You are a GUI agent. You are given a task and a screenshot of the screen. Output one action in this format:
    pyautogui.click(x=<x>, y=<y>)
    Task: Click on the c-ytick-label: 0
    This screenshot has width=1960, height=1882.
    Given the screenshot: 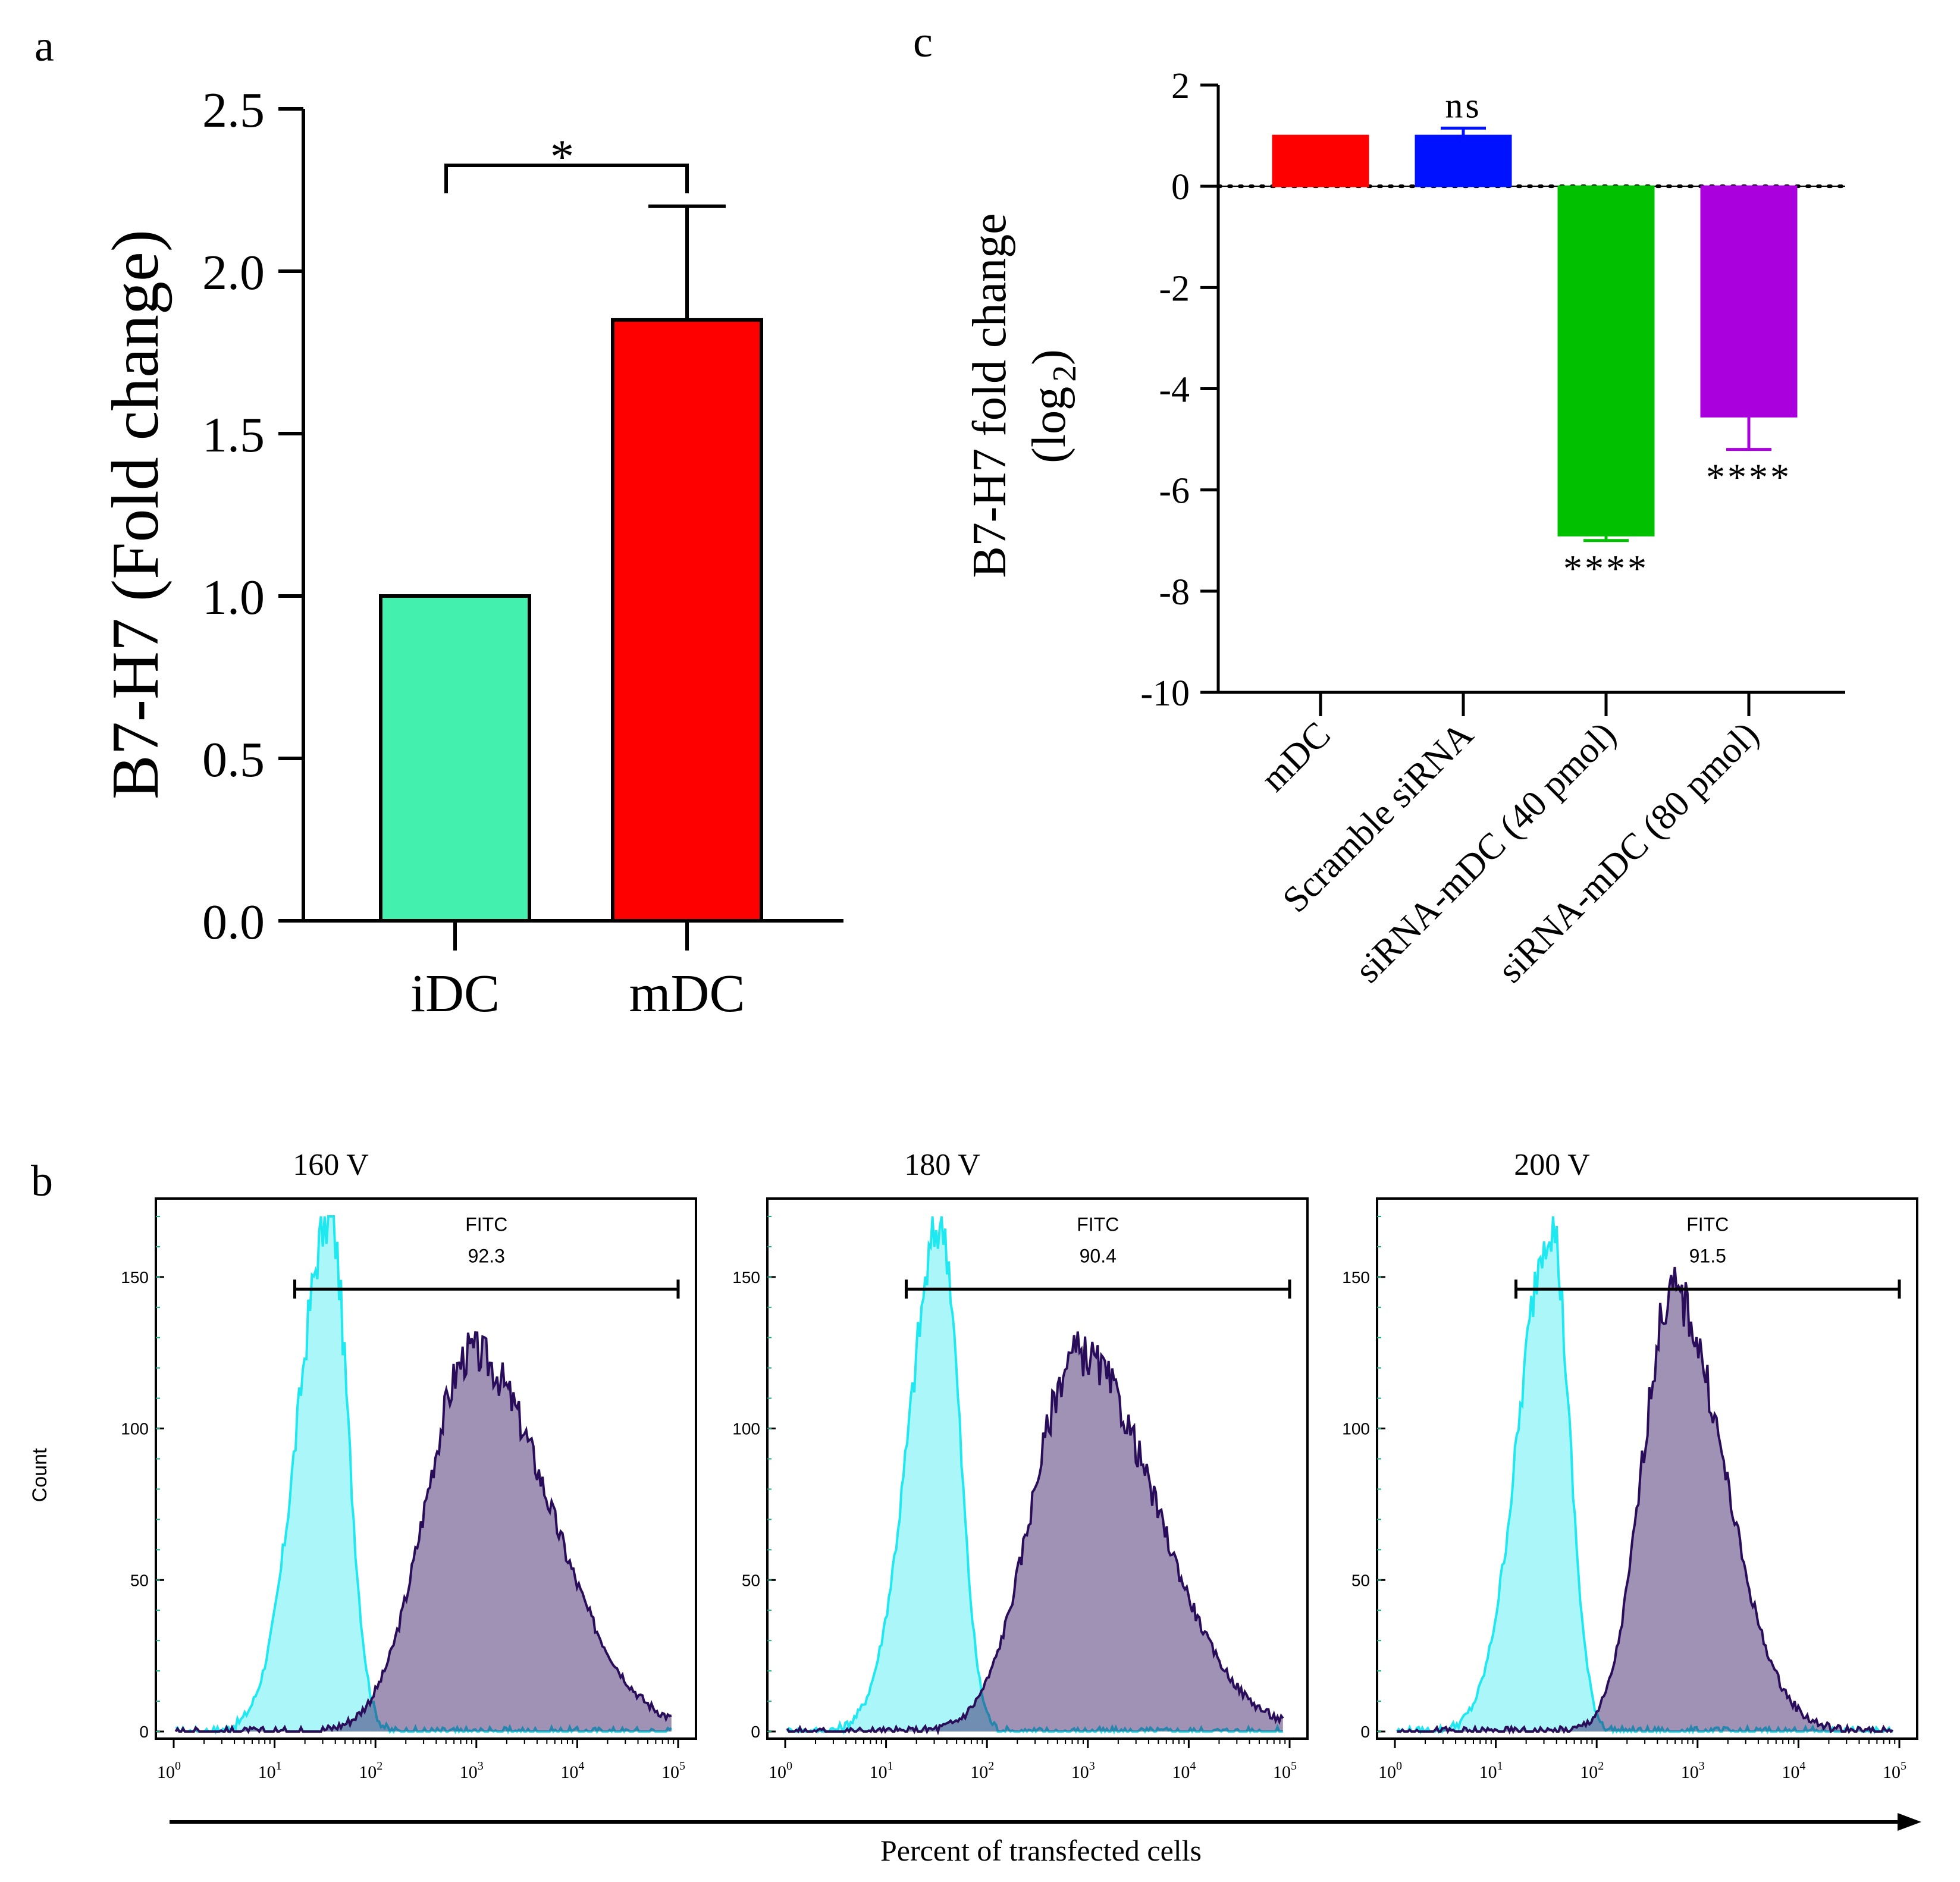 What is the action you would take?
    pyautogui.click(x=1180, y=188)
    